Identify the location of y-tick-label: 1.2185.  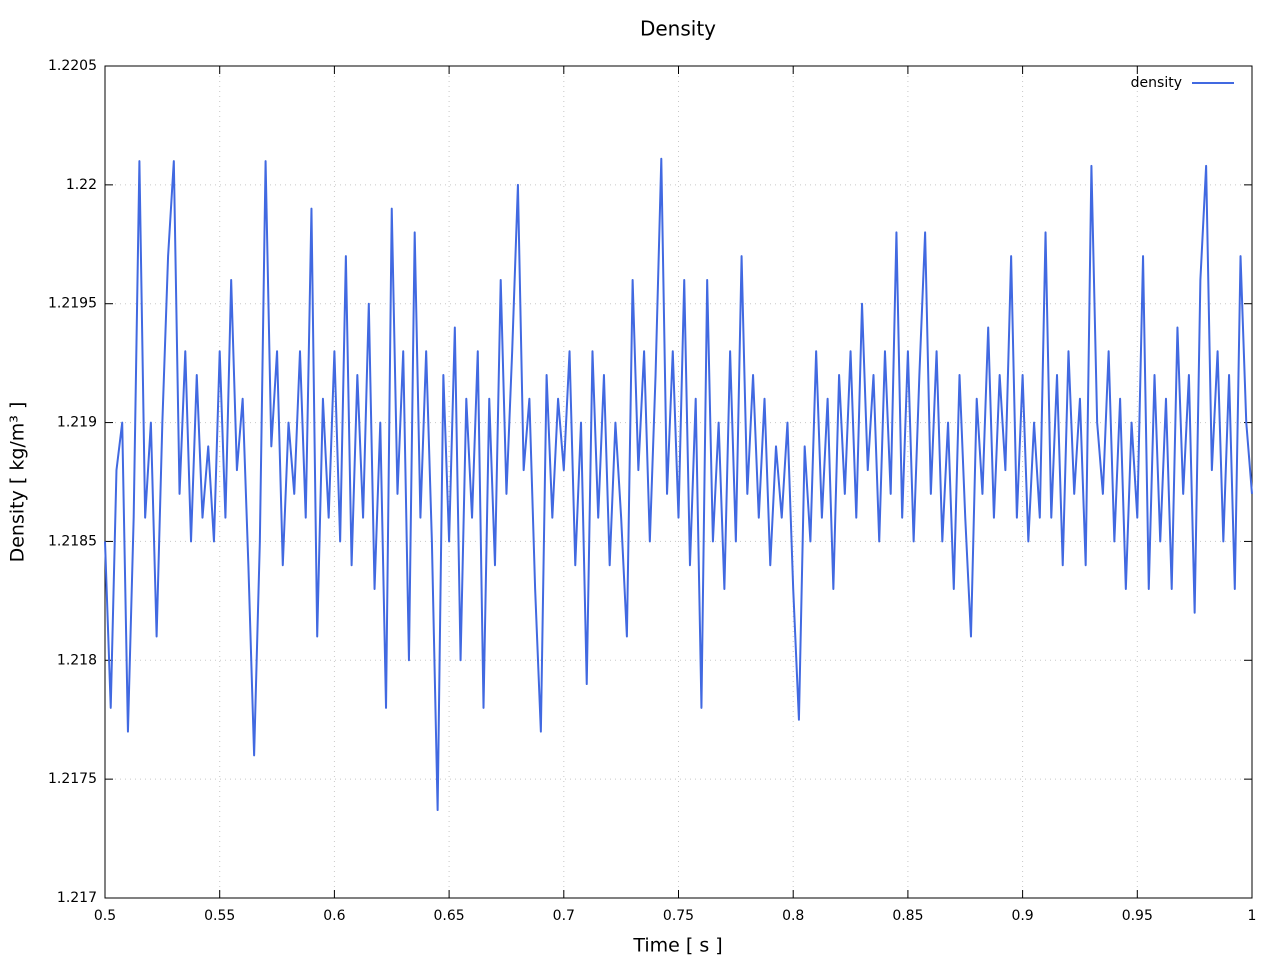
(72, 541).